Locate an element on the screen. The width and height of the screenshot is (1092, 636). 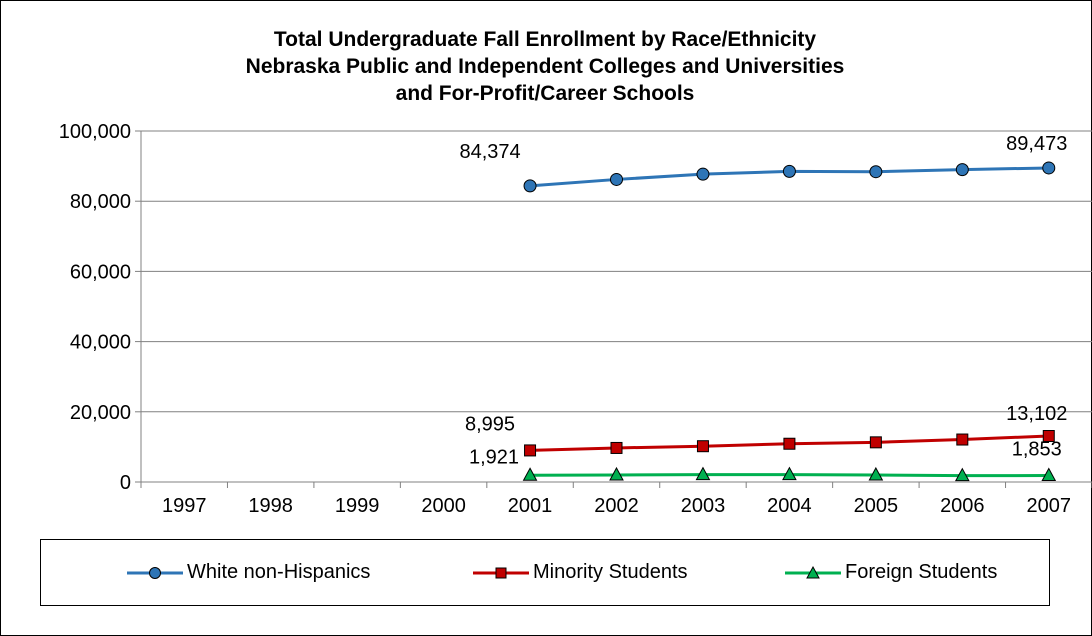
chart-title-line-3: and For-Profit/Career Schools is located at coordinates (545, 93).